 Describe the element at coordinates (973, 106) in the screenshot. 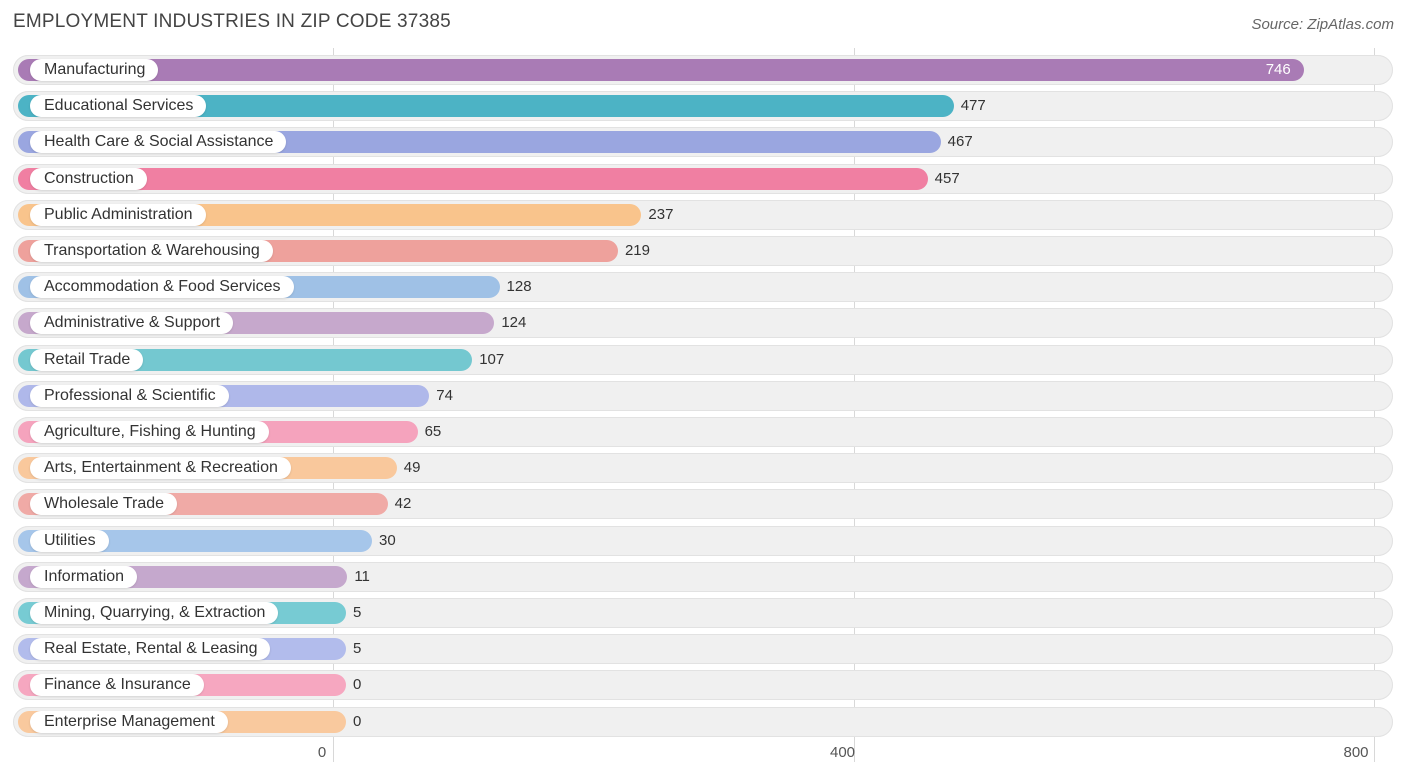

I see `data-label: 477` at that location.